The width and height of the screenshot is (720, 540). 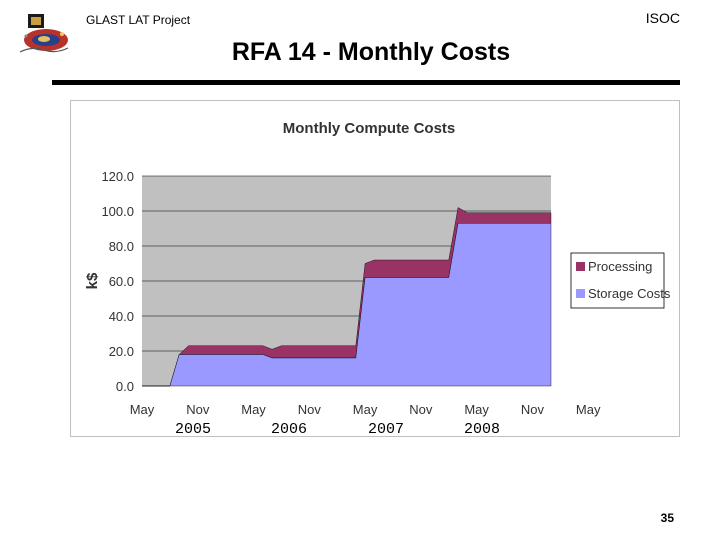 I want to click on year-label-2008: 2008, so click(x=482, y=429).